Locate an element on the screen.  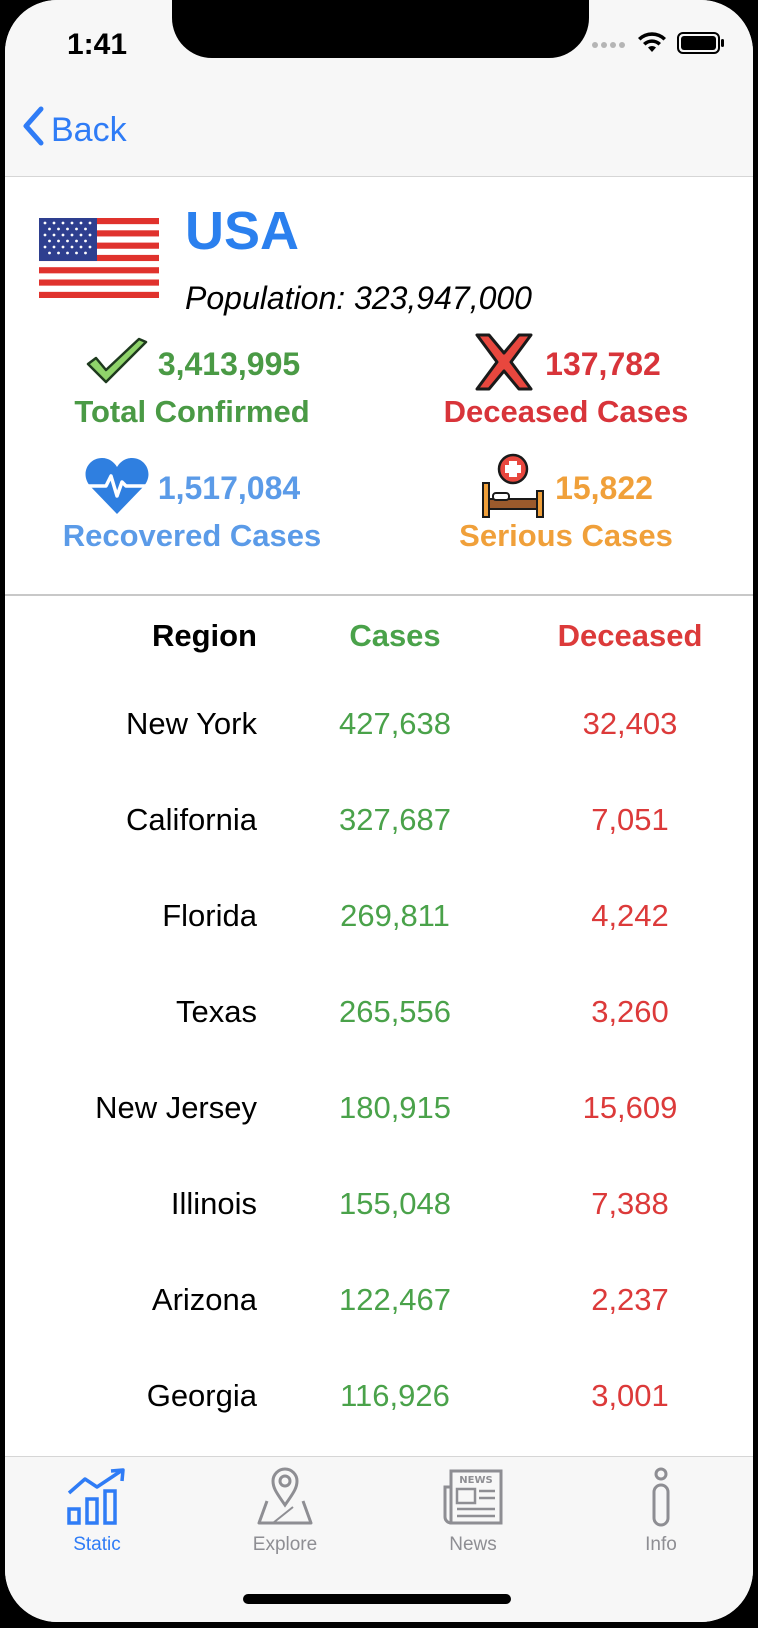
row-deceased: 4,242 is located at coordinates (630, 915).